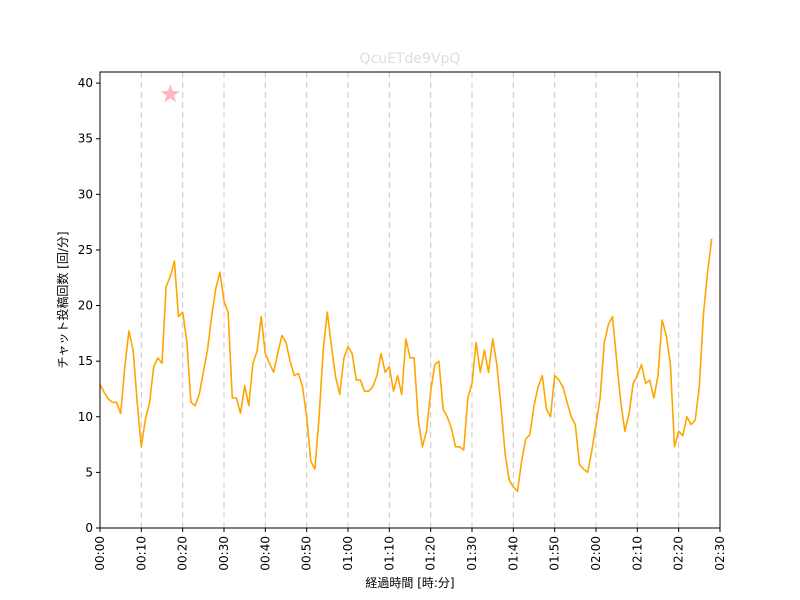  What do you see at coordinates (62, 299) in the screenshot?
I see `y-axis-label: チャット投稿回数 [回/分]` at bounding box center [62, 299].